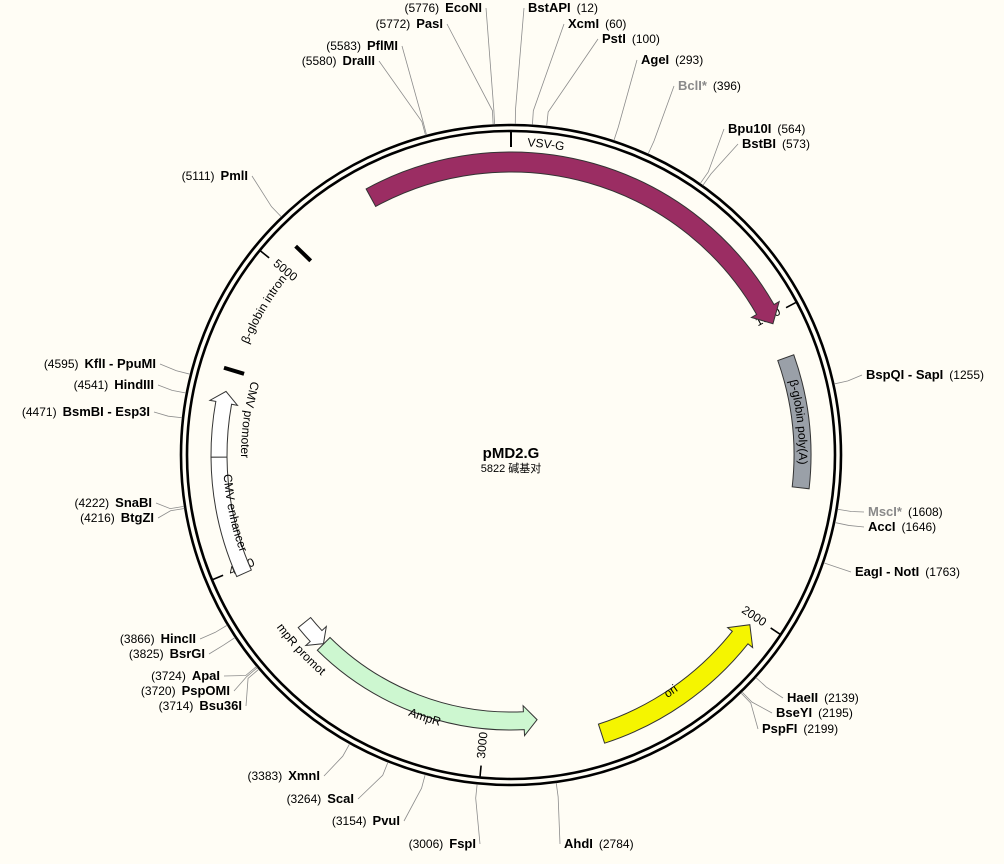  I want to click on site-label: (4222) SnaBI, so click(113, 502).